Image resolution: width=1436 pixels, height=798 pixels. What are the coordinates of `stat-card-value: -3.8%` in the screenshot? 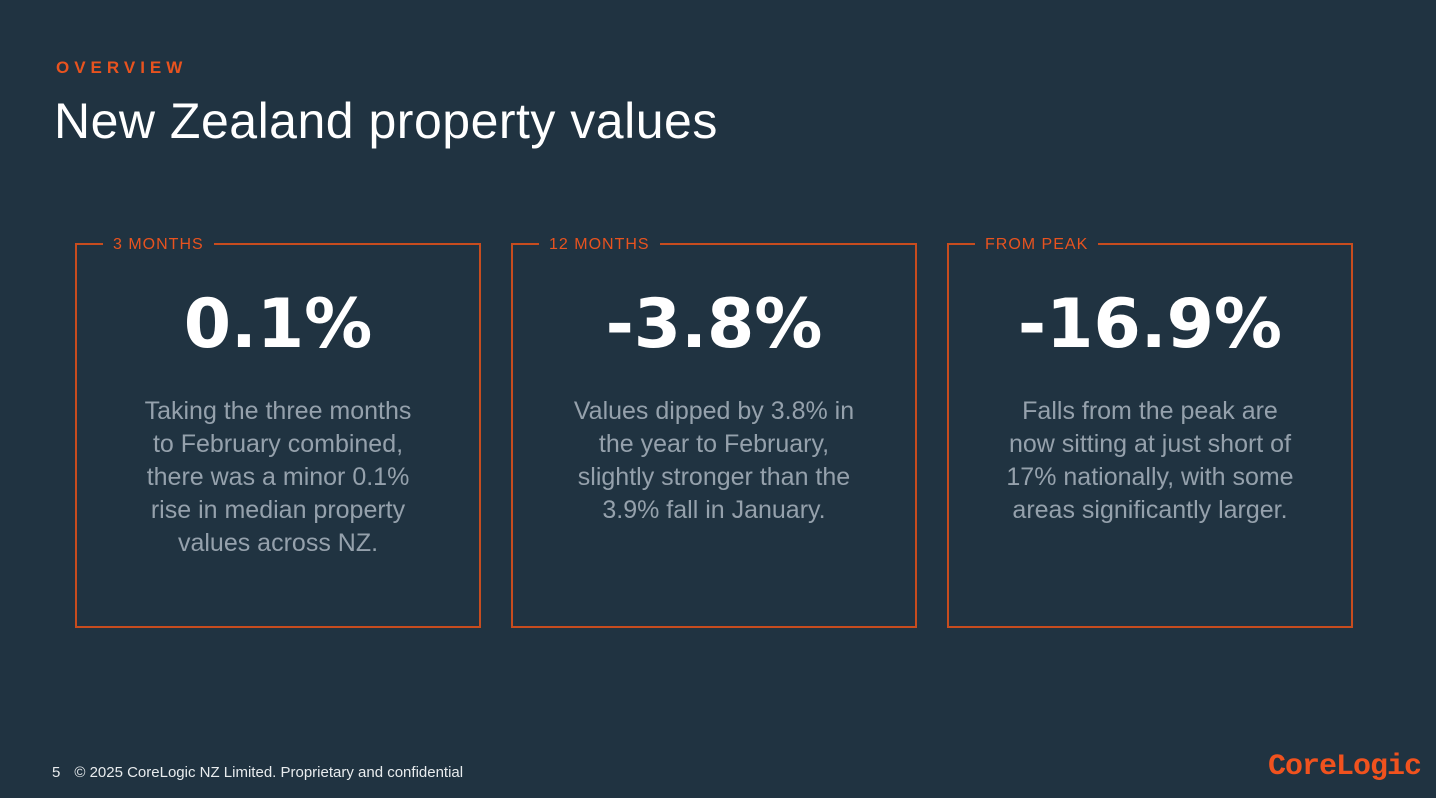 It's located at (714, 324).